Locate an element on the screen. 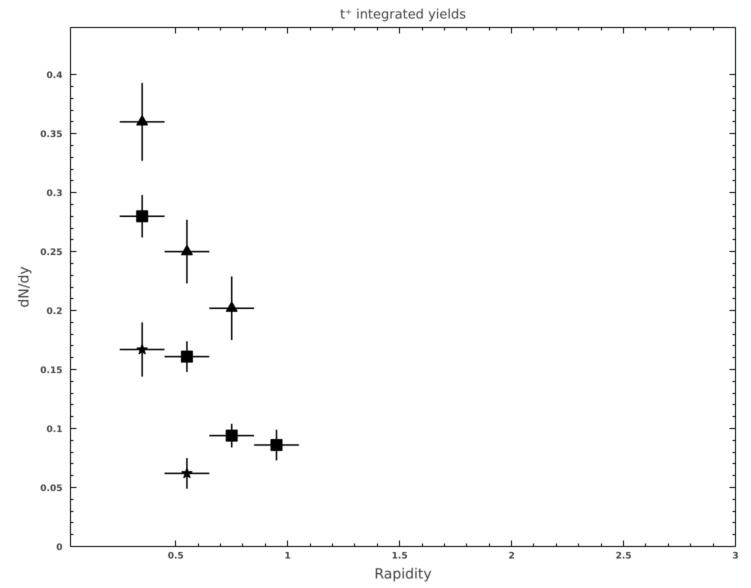 The width and height of the screenshot is (751, 588). x-tick-label: 2 is located at coordinates (511, 557).